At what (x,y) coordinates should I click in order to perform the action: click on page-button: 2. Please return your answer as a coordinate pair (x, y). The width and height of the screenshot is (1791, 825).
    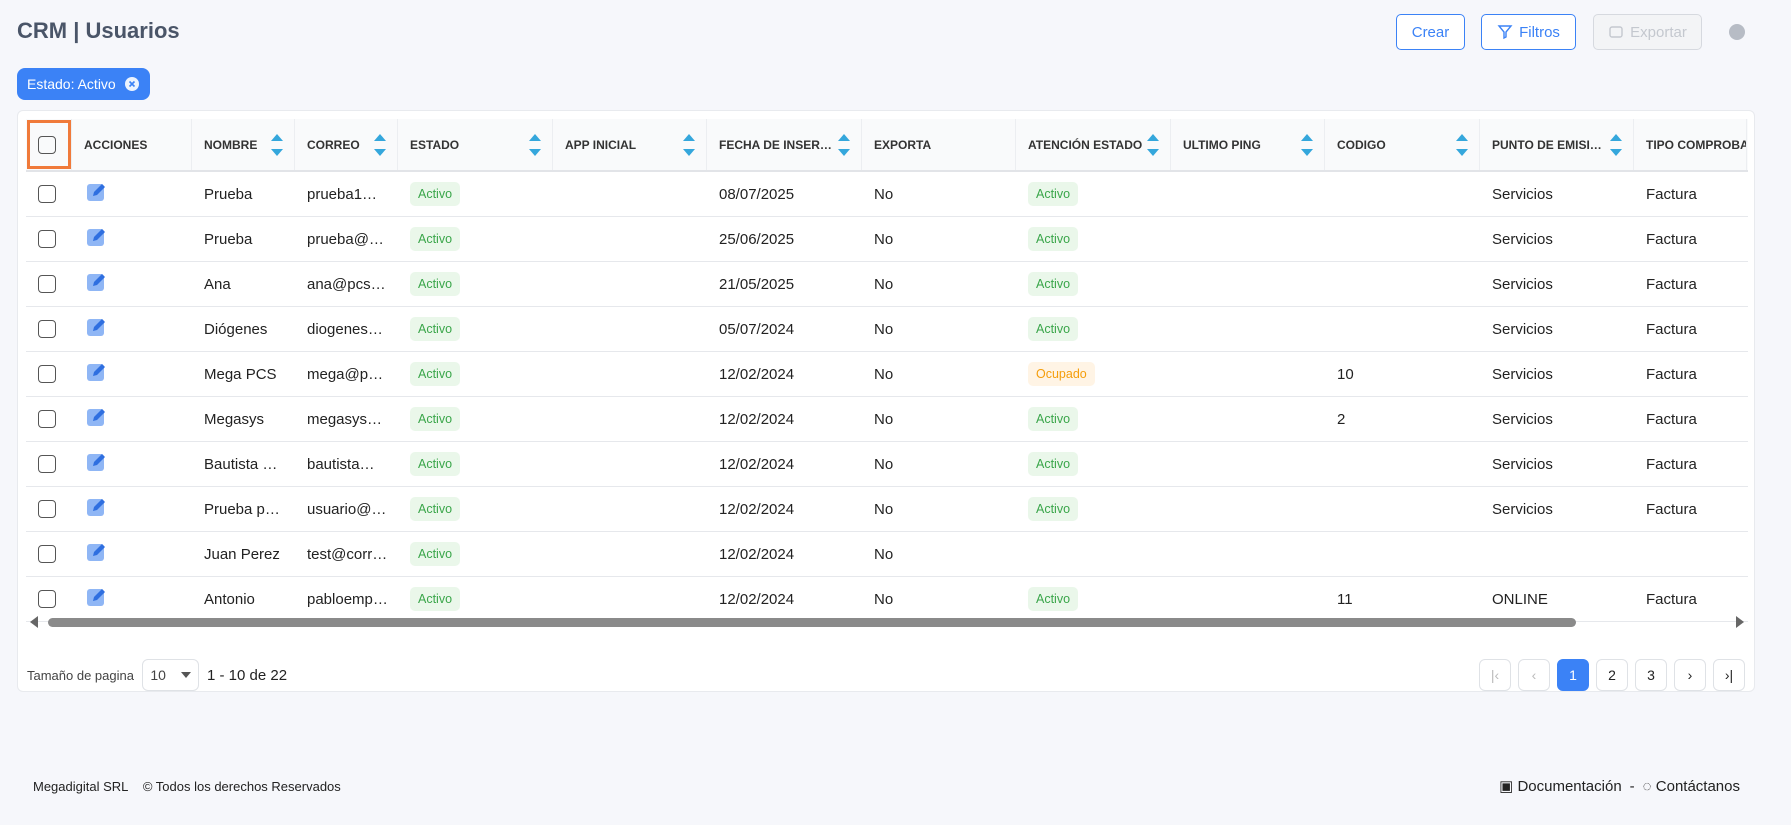
    Looking at the image, I should click on (1612, 675).